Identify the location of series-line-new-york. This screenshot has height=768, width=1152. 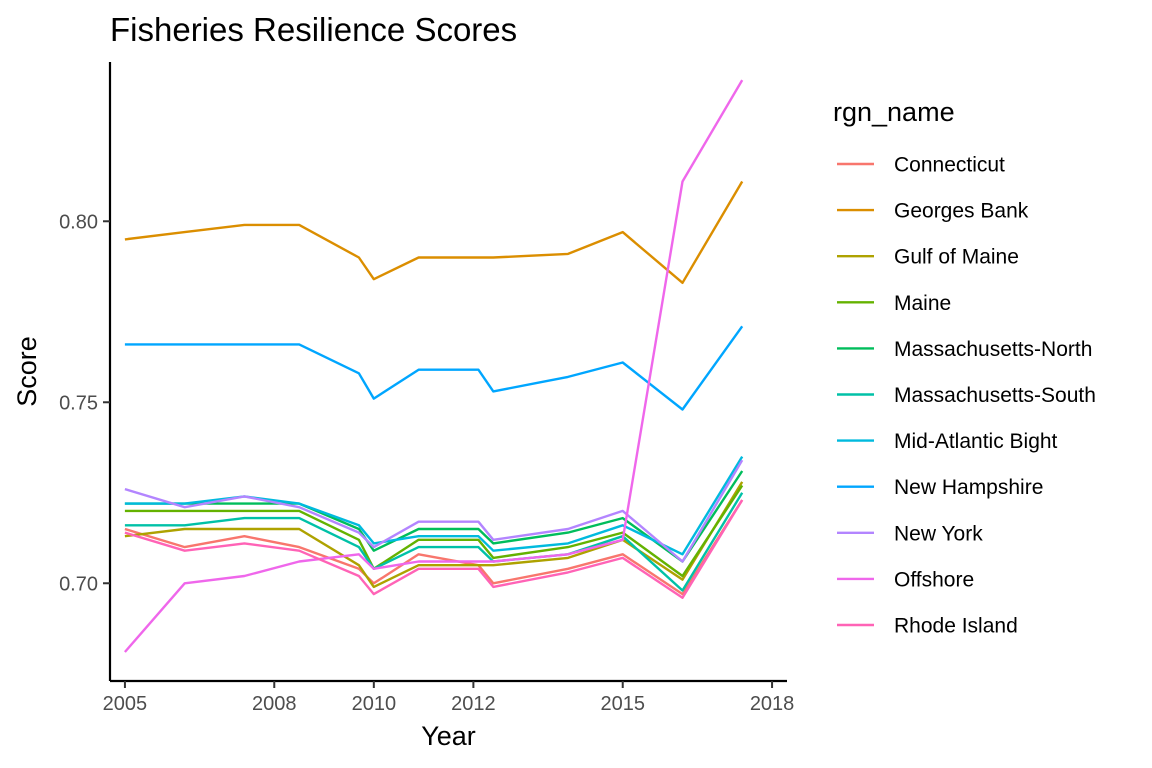
(434, 511).